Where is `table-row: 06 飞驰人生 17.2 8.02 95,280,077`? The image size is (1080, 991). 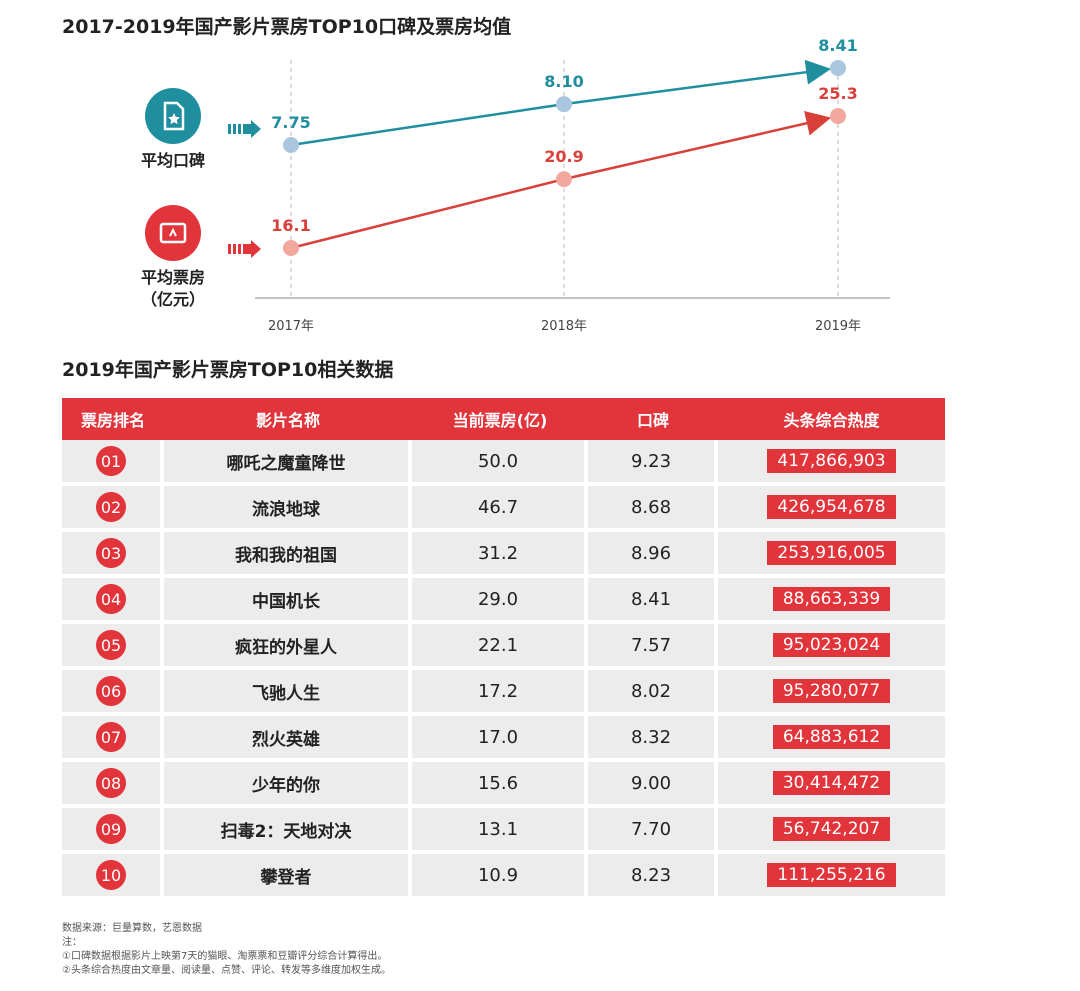
table-row: 06 飞驰人生 17.2 8.02 95,280,077 is located at coordinates (503, 693).